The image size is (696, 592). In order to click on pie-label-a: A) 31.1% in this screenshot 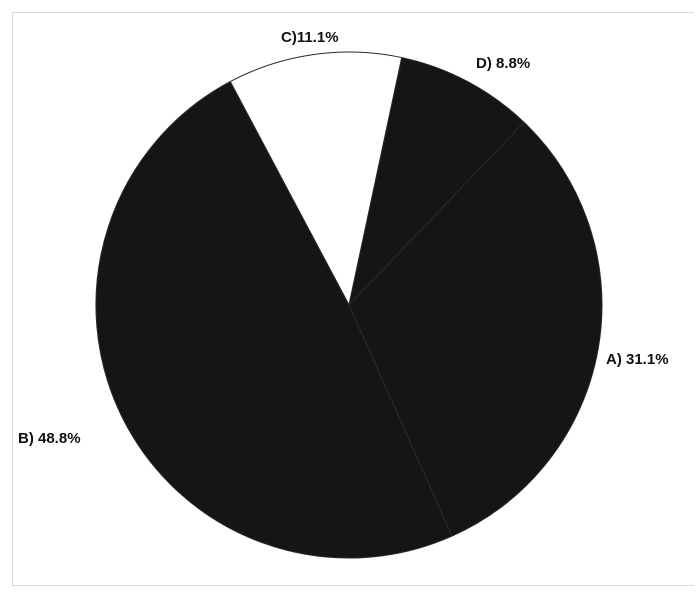, I will do `click(637, 359)`.